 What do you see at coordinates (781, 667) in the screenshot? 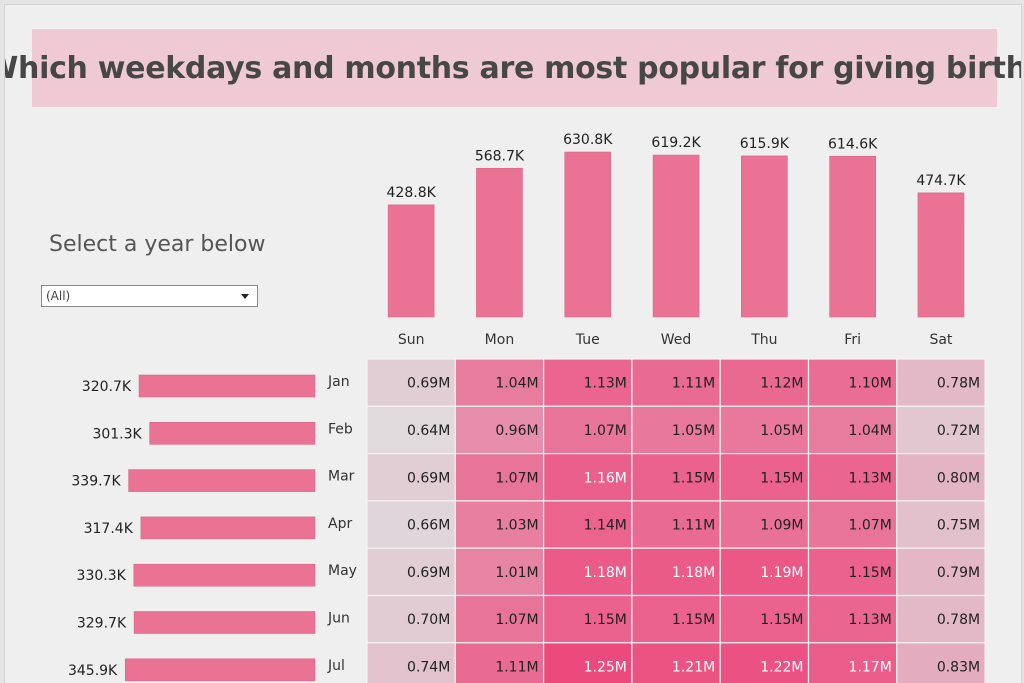
I see `heatmap-cell-value: 1.22M` at bounding box center [781, 667].